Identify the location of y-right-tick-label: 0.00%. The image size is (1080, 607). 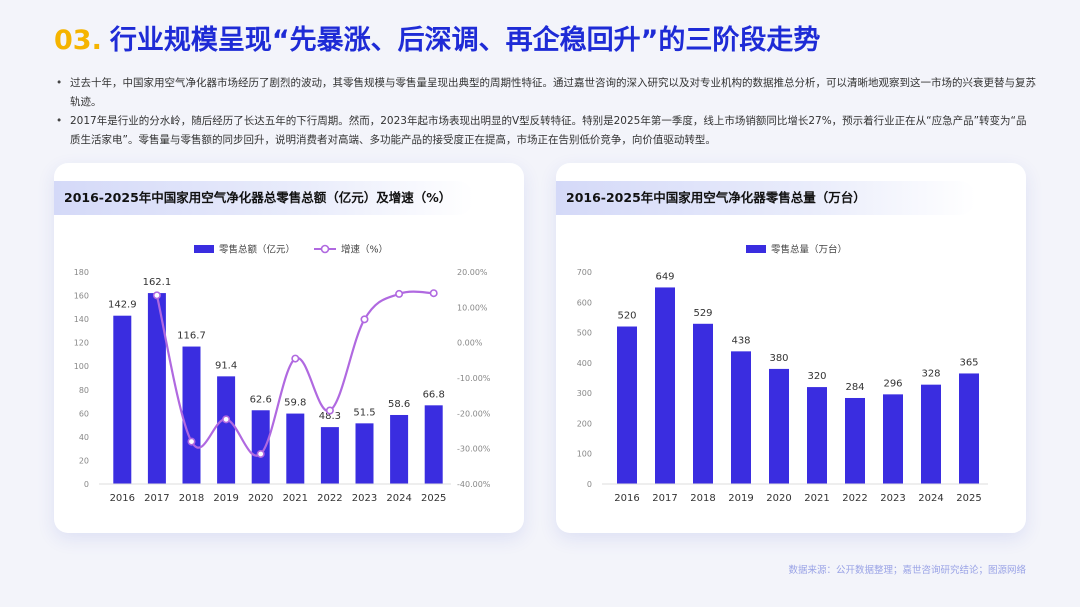
(470, 343).